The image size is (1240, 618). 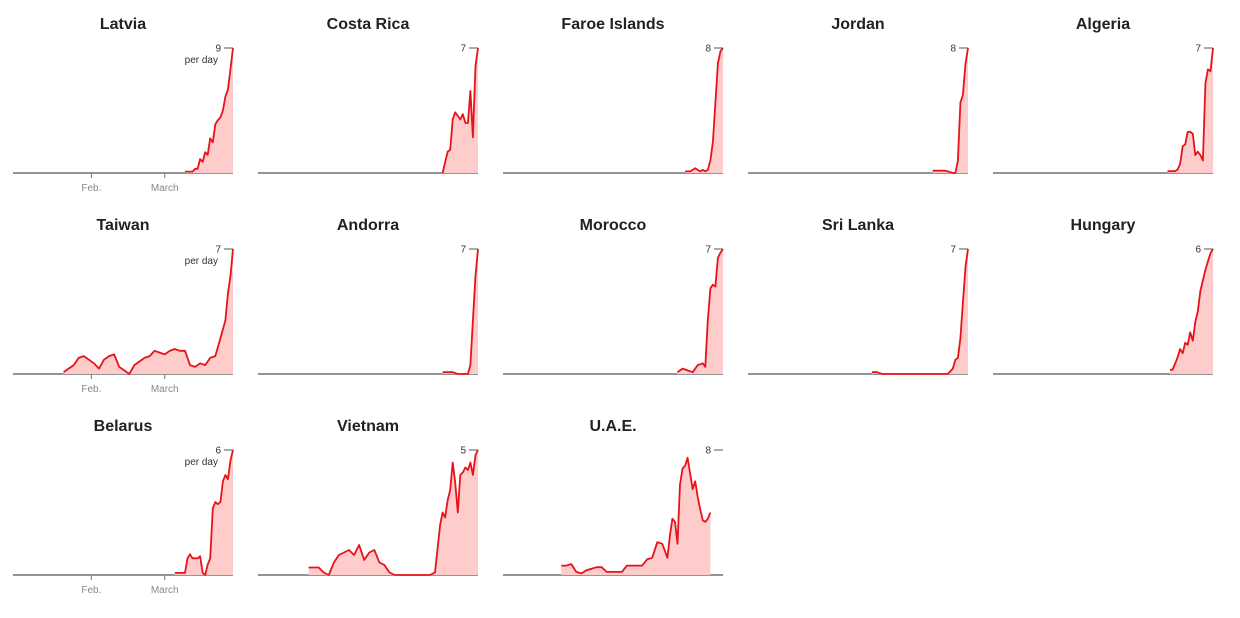 I want to click on panel-3: Jordan 8, so click(x=863, y=95).